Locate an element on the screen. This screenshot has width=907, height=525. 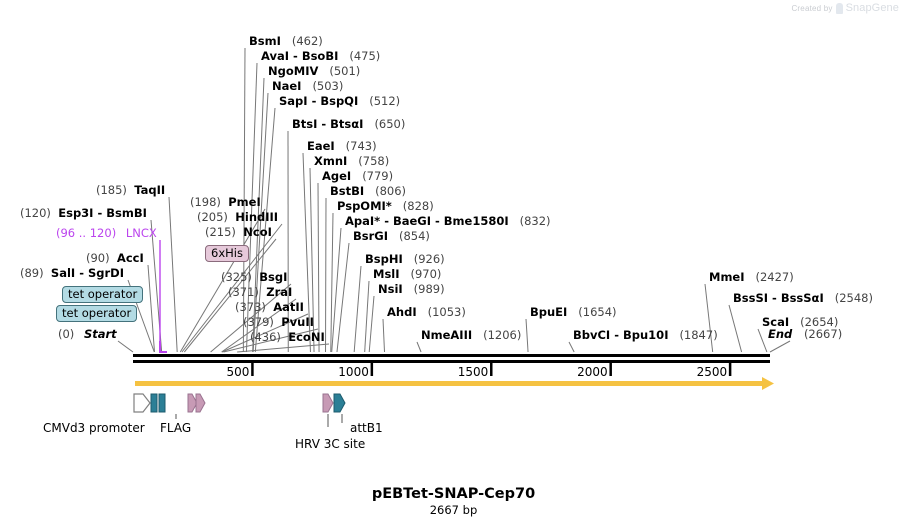
enzyme-label: NaeI (503) is located at coordinates (307, 86).